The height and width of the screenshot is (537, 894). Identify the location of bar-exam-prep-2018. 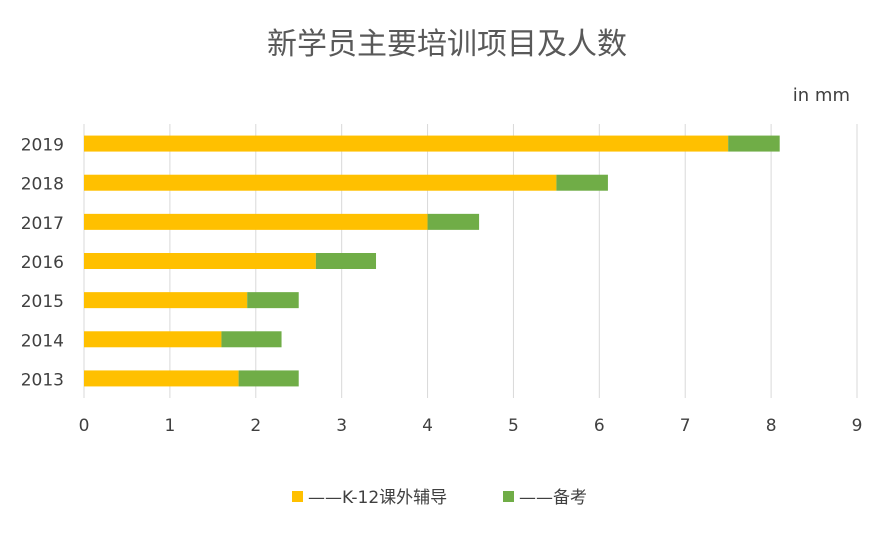
(582, 182).